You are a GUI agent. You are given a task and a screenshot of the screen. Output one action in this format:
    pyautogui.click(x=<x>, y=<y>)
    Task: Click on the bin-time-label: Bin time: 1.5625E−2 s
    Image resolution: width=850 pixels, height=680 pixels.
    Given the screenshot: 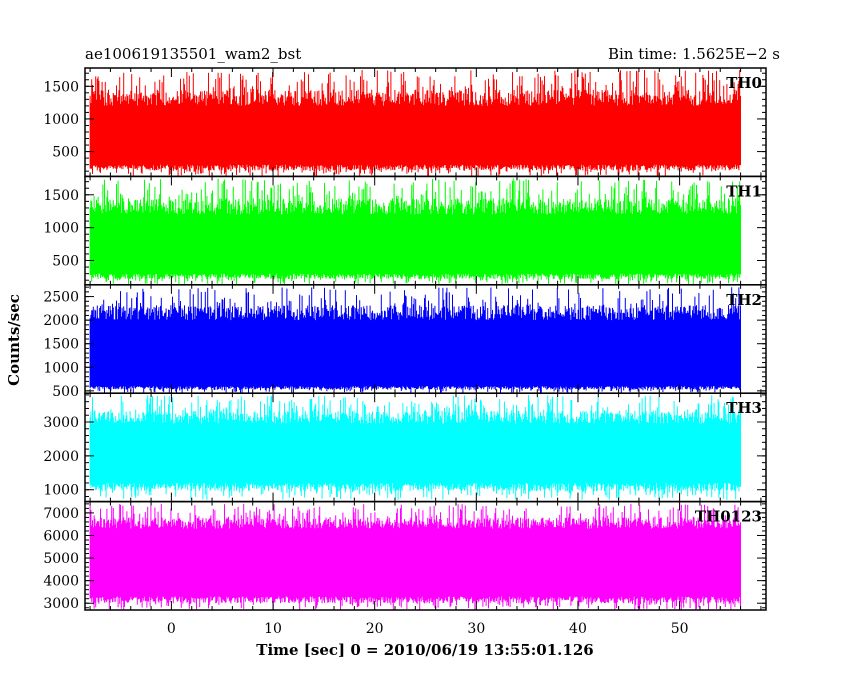 What is the action you would take?
    pyautogui.click(x=694, y=54)
    